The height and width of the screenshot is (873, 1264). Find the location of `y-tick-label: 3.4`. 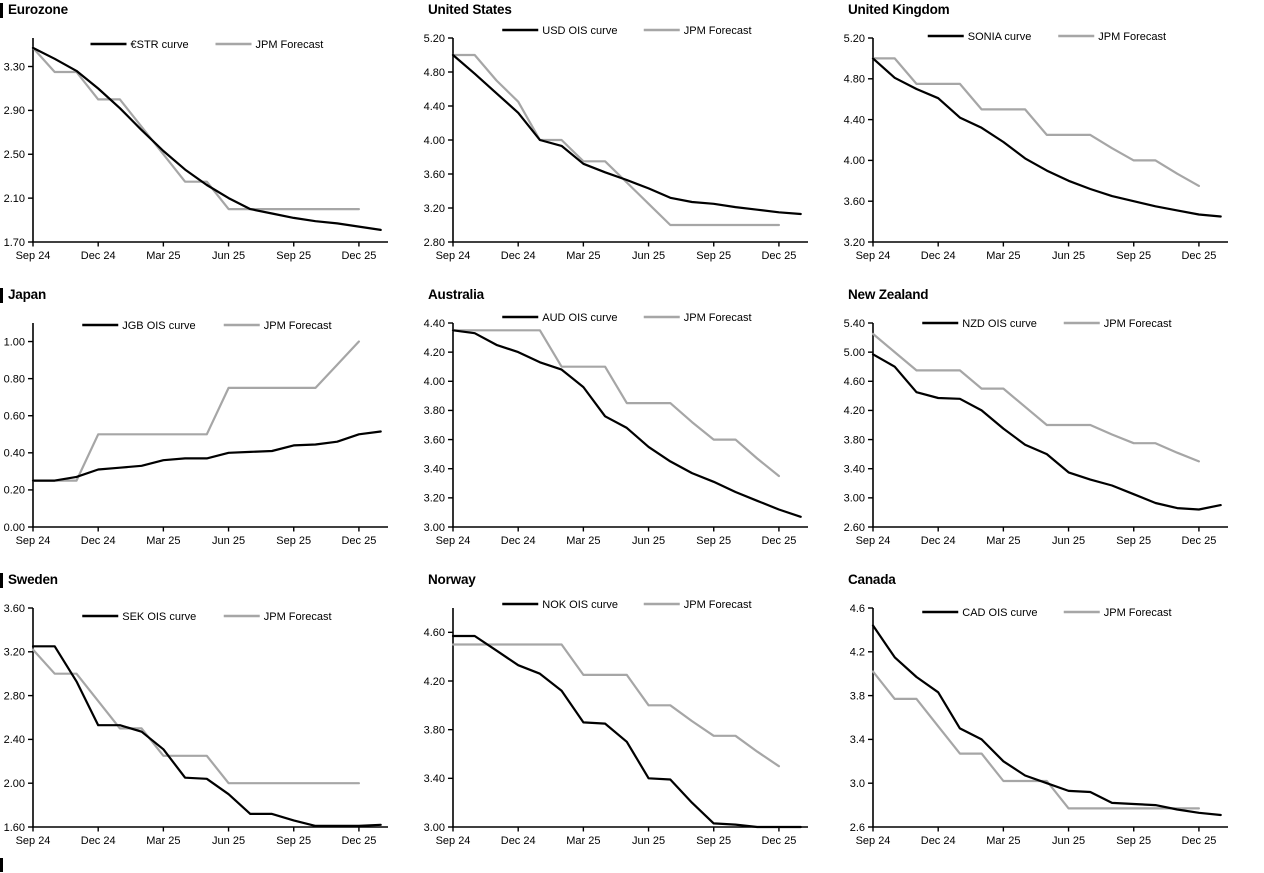

y-tick-label: 3.4 is located at coordinates (857, 740).